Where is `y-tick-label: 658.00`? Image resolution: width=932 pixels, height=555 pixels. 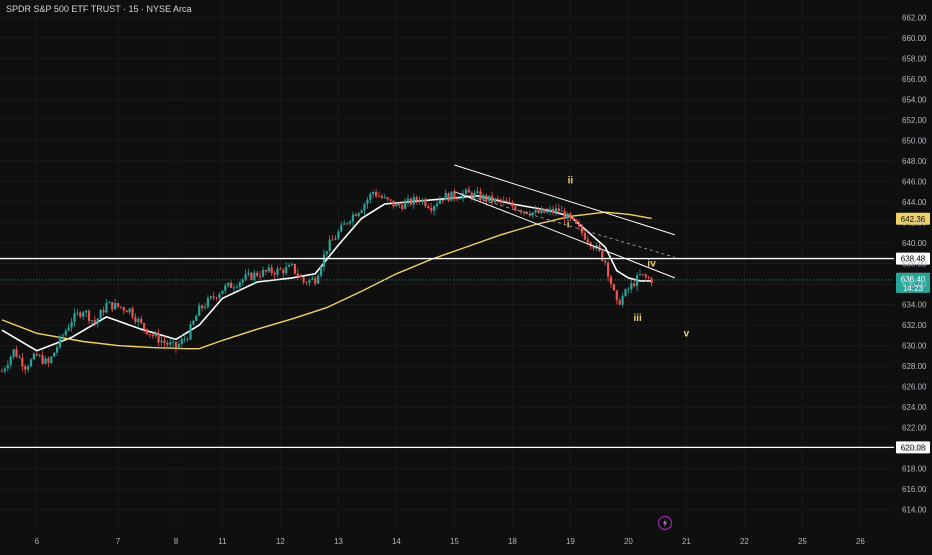
y-tick-label: 658.00 is located at coordinates (914, 58).